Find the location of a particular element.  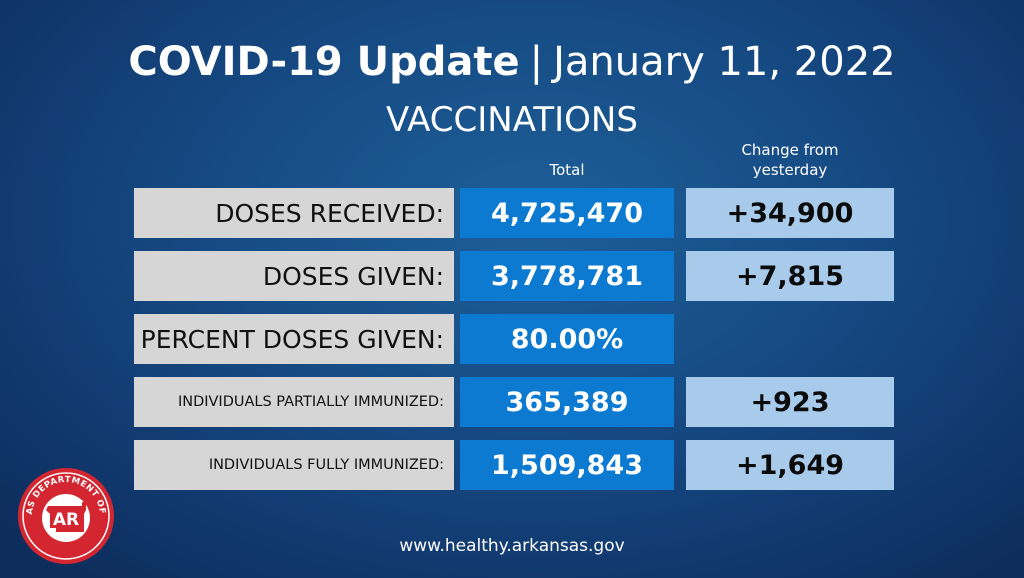

row-label: PERCENT DOSES GIVEN: is located at coordinates (294, 339).